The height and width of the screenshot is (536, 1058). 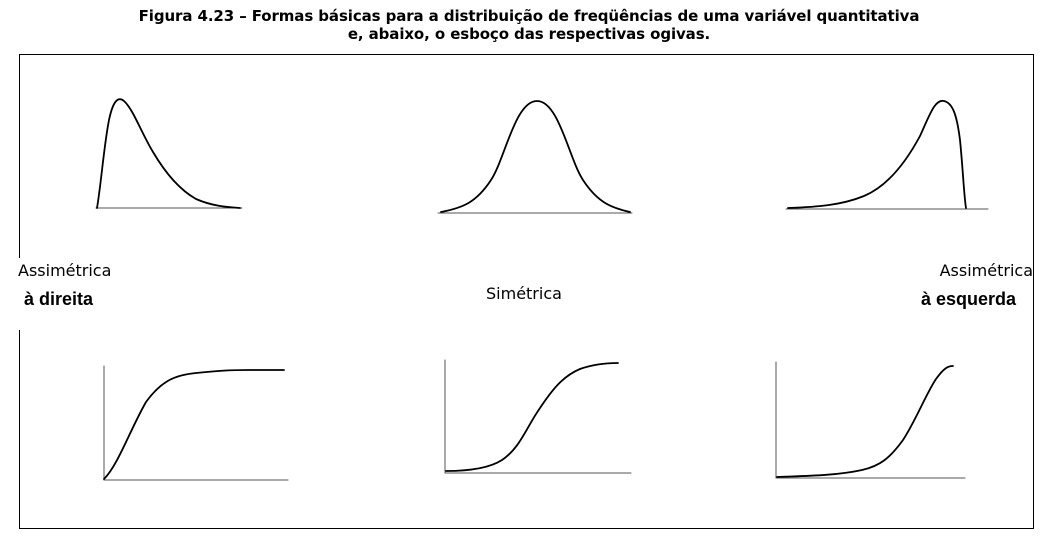 I want to click on distribution-right-skewed, so click(x=169, y=153).